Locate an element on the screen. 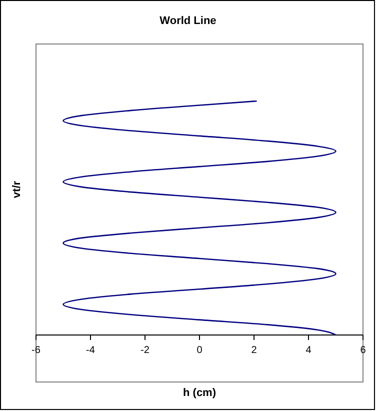 The image size is (376, 411). x-tick-label: -4 is located at coordinates (91, 350).